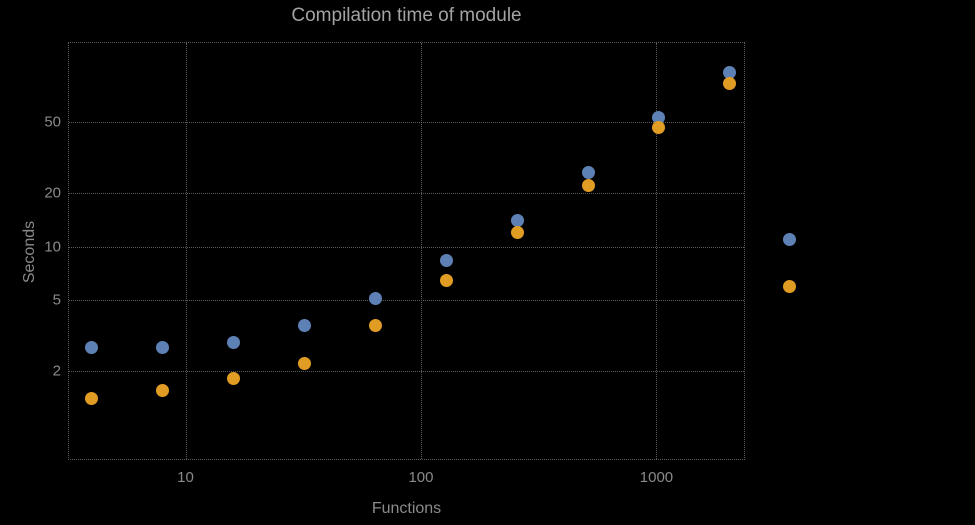 The height and width of the screenshot is (525, 975). What do you see at coordinates (406, 508) in the screenshot?
I see `x-axis-label: Functions` at bounding box center [406, 508].